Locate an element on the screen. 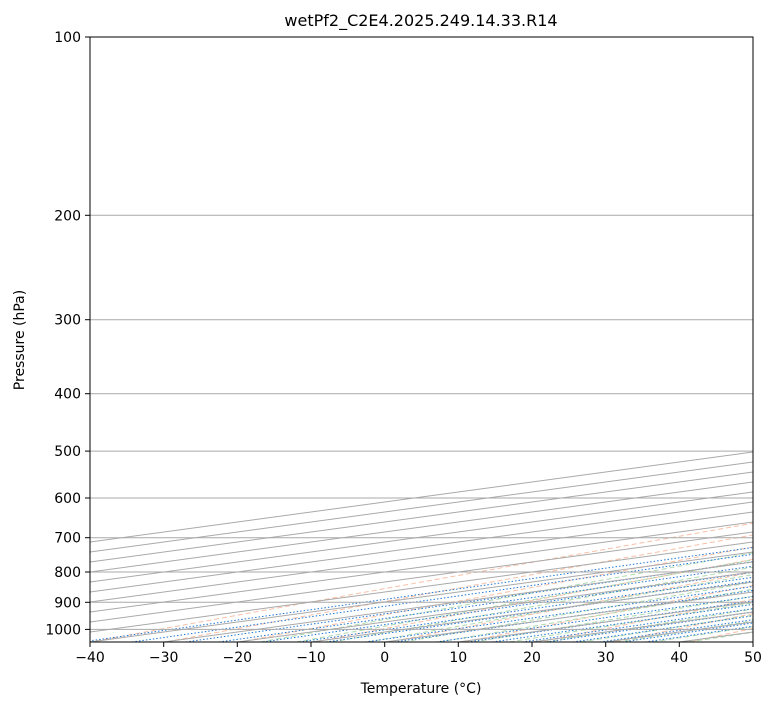 The height and width of the screenshot is (708, 775). y-tick-label: 800 is located at coordinates (67, 573).